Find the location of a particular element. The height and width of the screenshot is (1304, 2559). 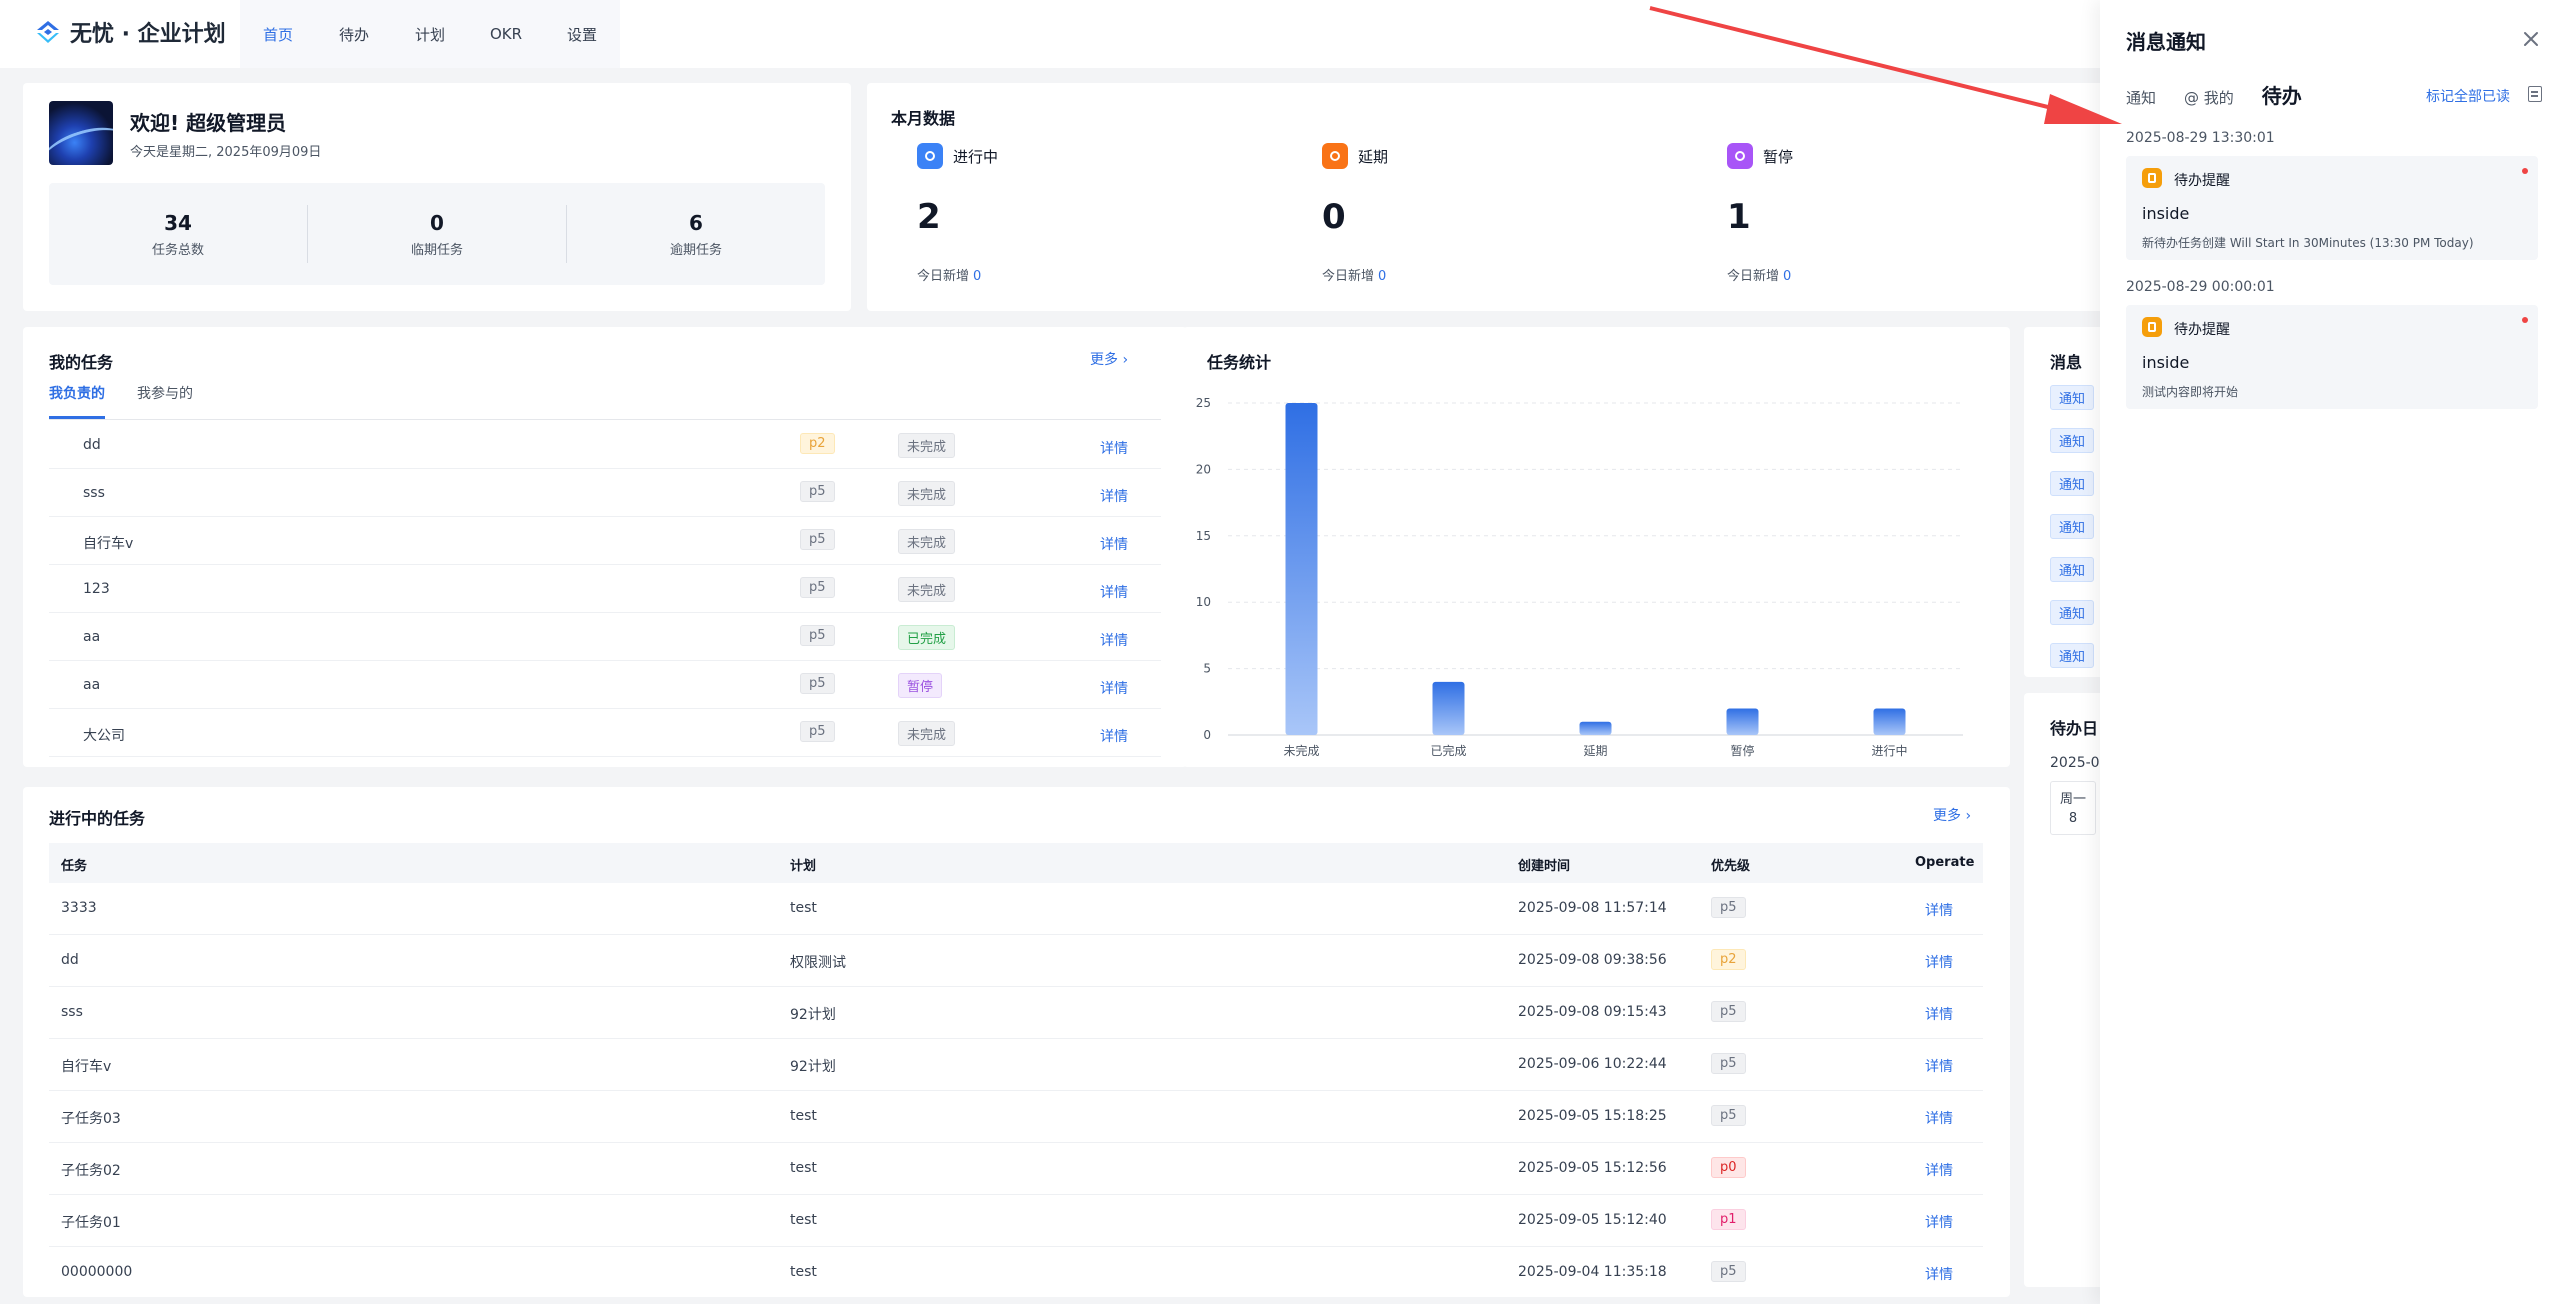

table-row: 子任务03 test 2025-09-05 15:18:25 p5 详情 is located at coordinates (1016, 1117).